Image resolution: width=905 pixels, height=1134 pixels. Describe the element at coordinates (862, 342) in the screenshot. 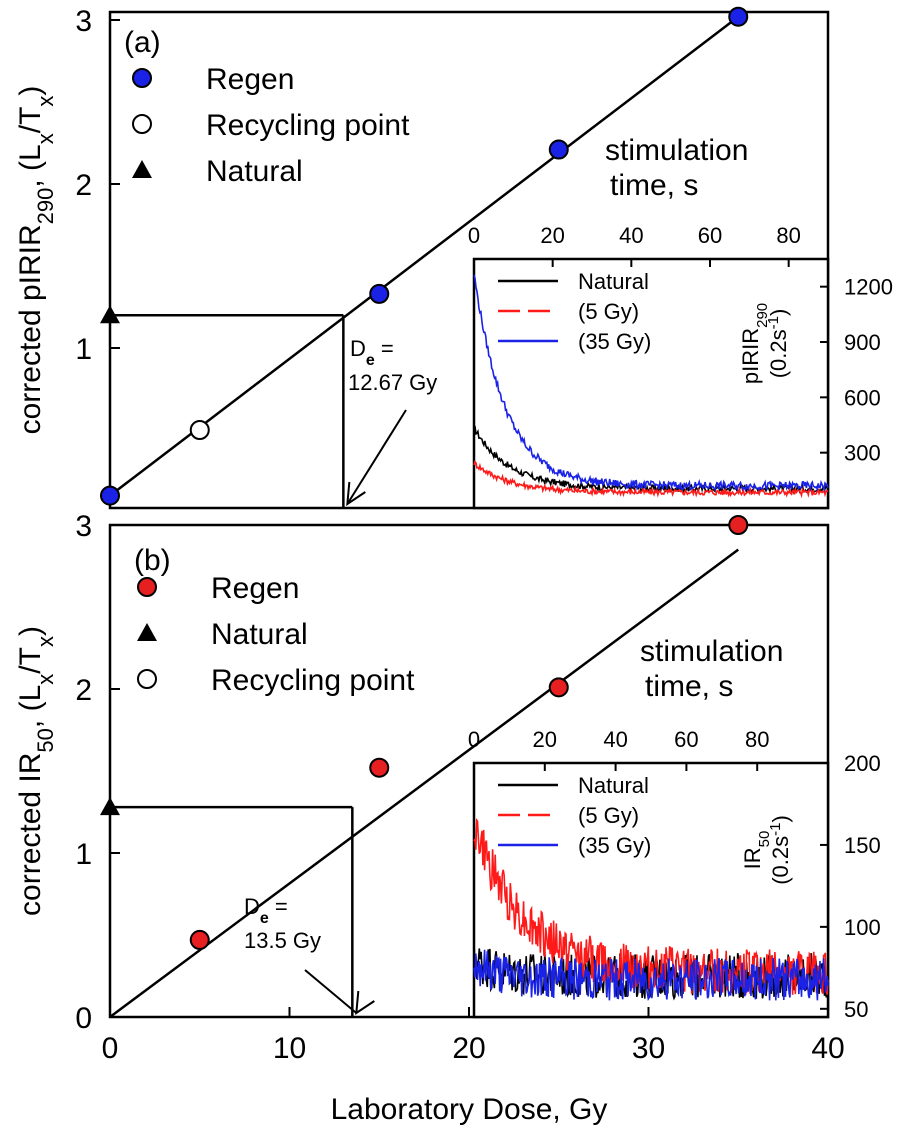

I see `inset-y-tick-label: 900` at that location.